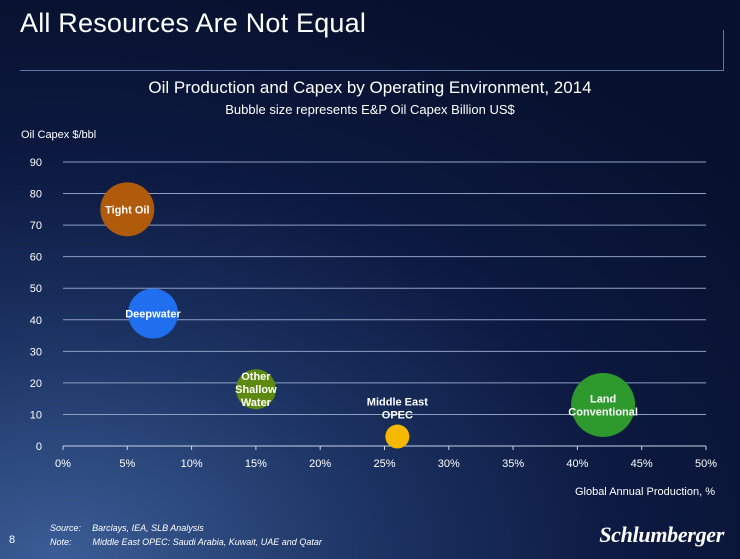 This screenshot has height=559, width=740. Describe the element at coordinates (127, 464) in the screenshot. I see `x-tick-label: 5%` at that location.